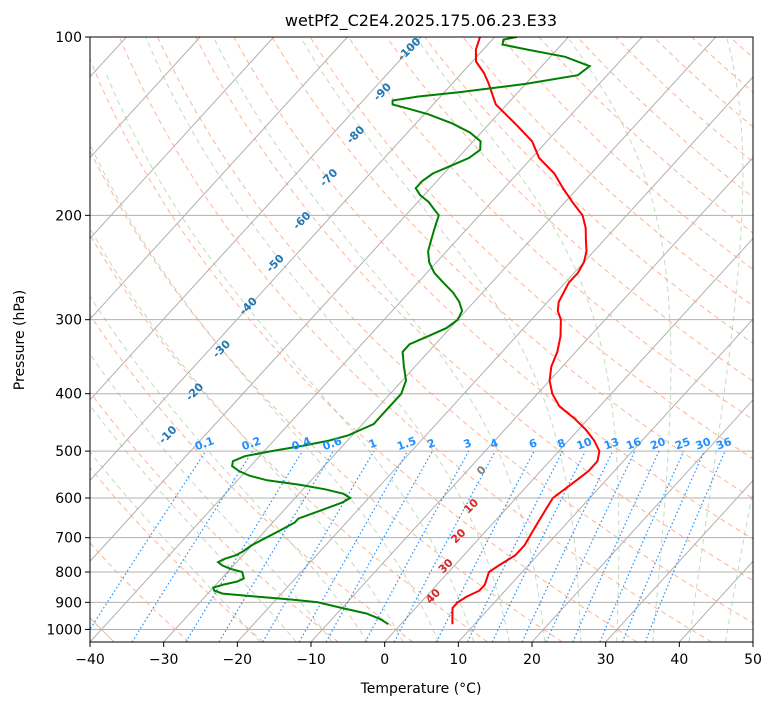 The height and width of the screenshot is (708, 775). Describe the element at coordinates (682, 443) in the screenshot. I see `mixing-ratio-label: 25` at that location.